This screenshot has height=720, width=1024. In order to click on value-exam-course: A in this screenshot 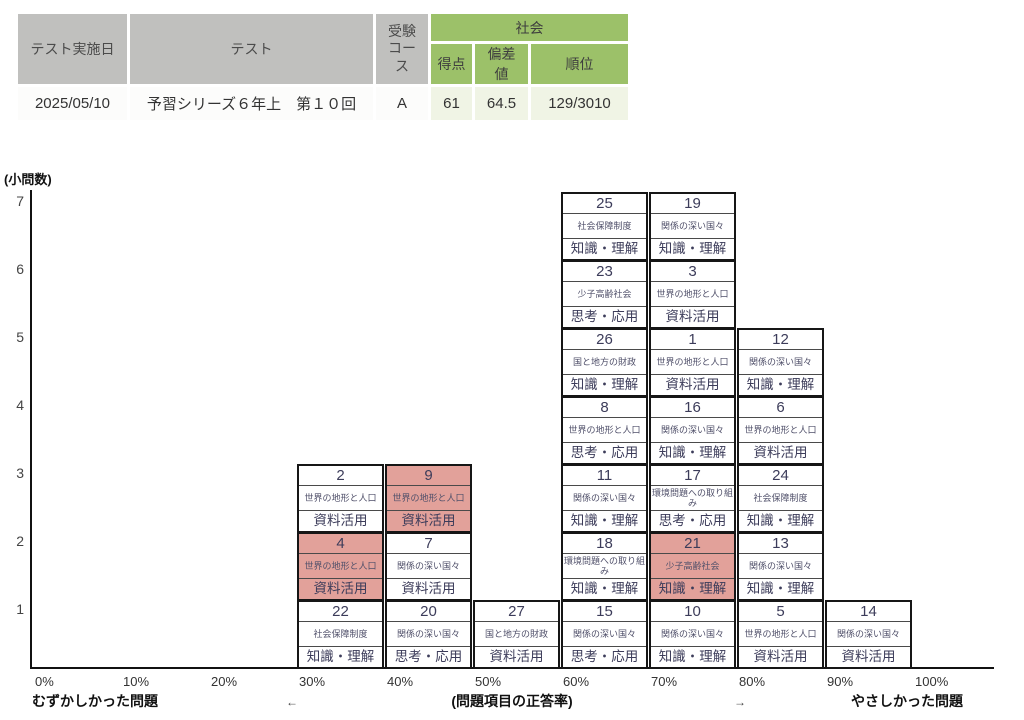, I will do `click(402, 103)`.